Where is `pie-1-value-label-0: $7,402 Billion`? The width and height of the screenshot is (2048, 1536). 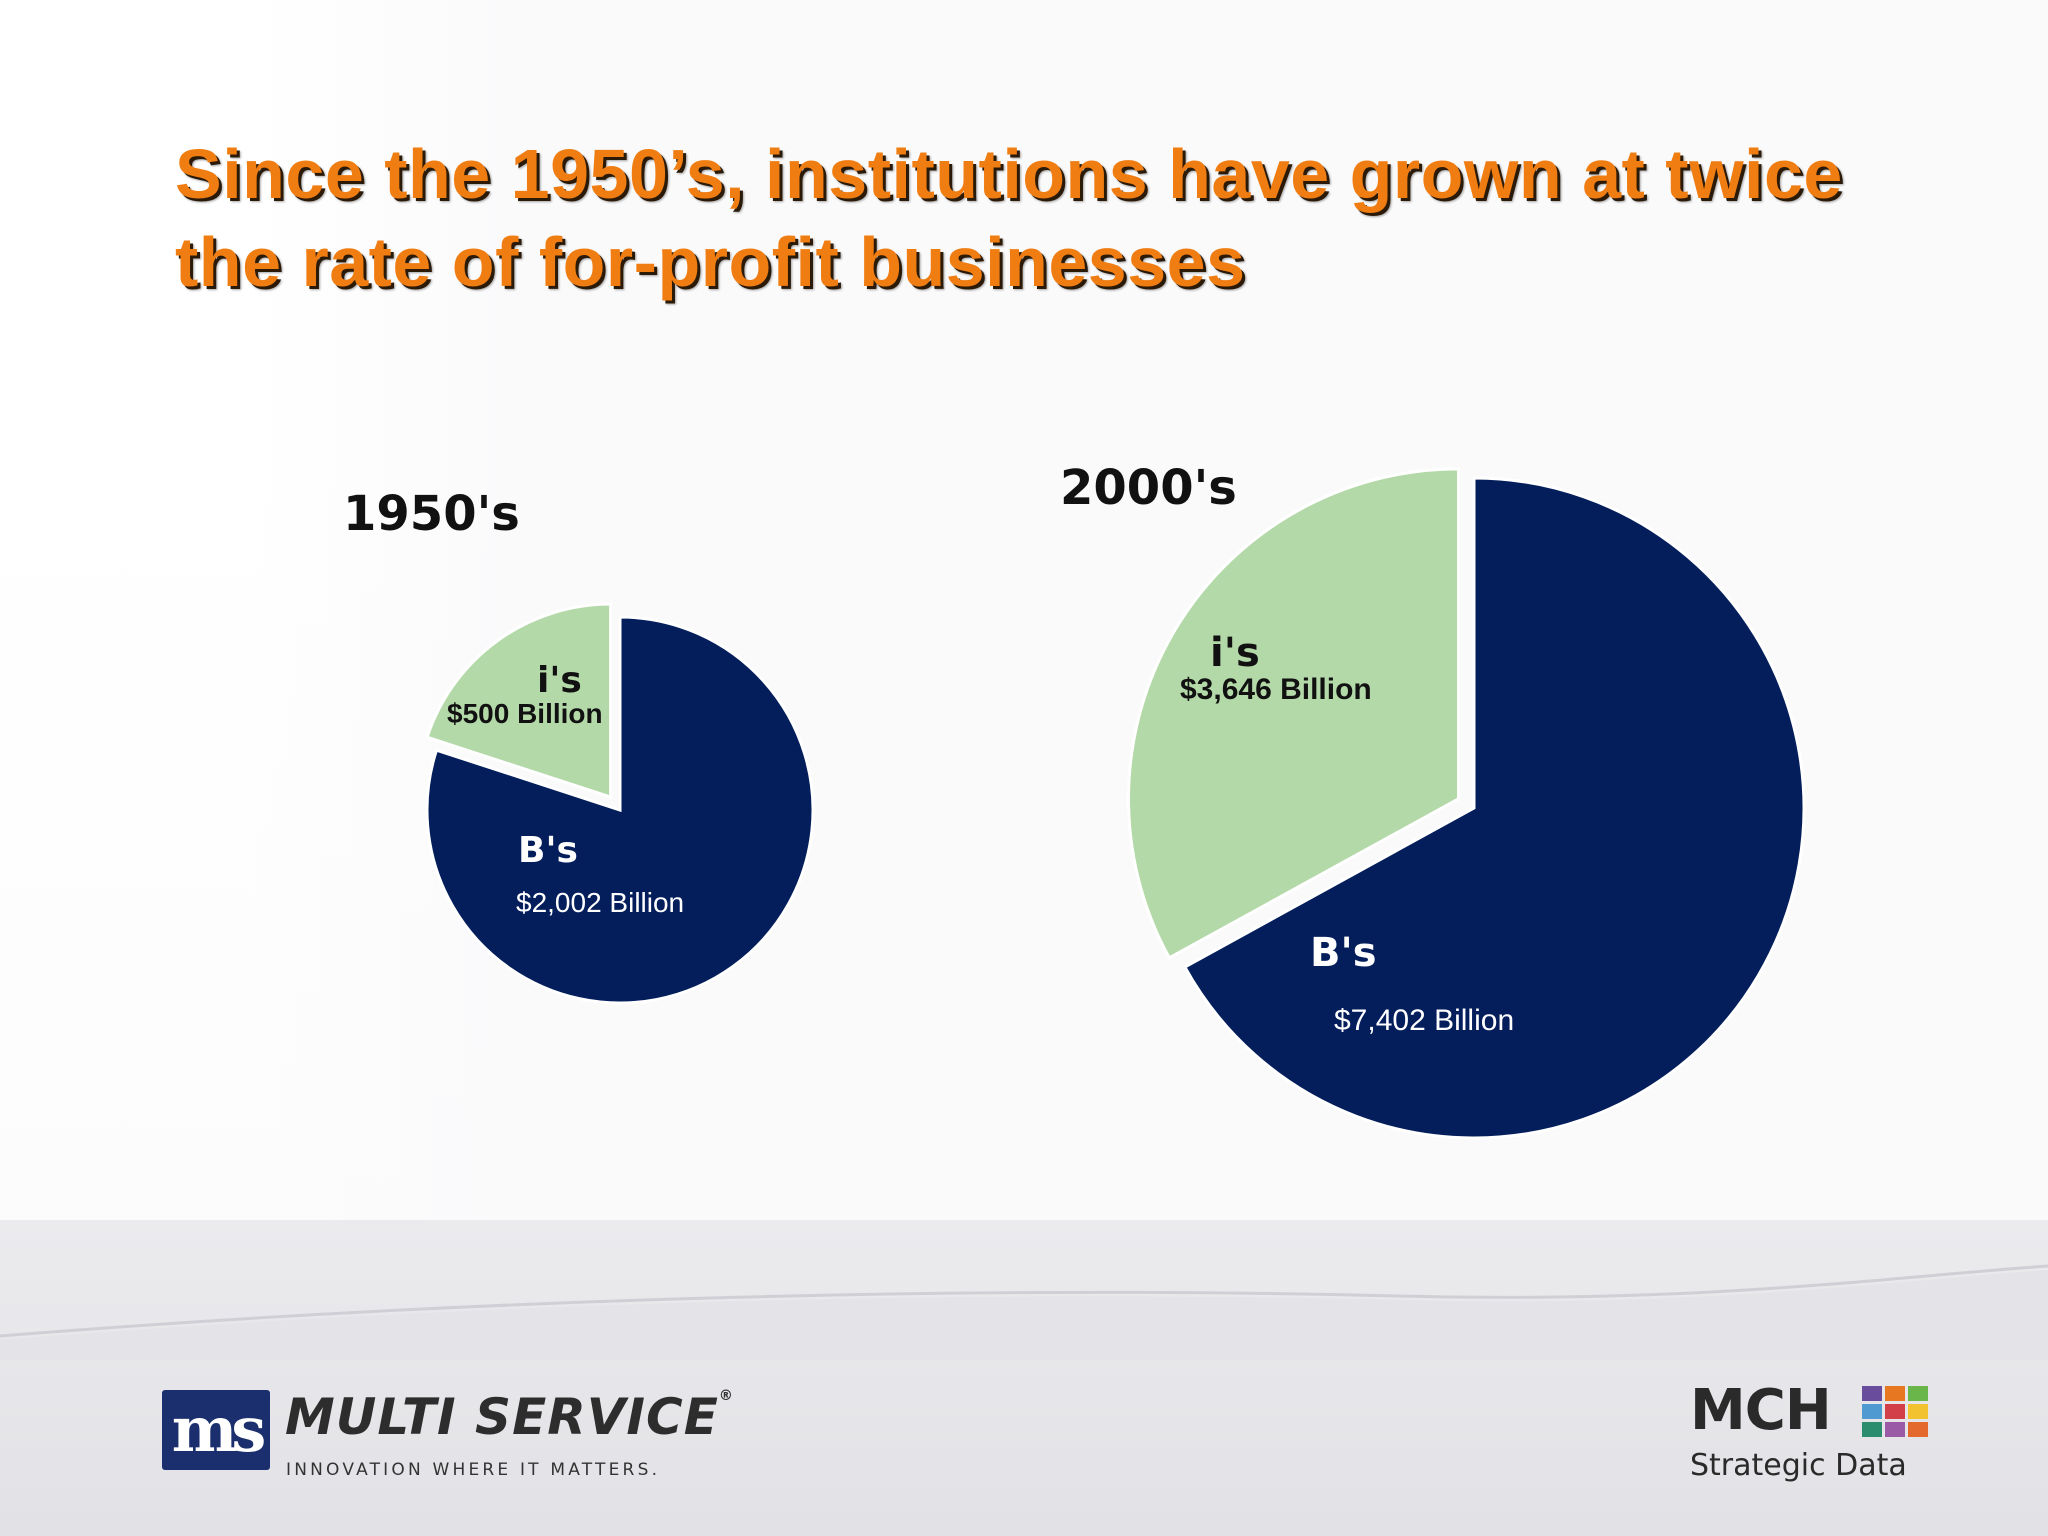 pie-1-value-label-0: $7,402 Billion is located at coordinates (1424, 1020).